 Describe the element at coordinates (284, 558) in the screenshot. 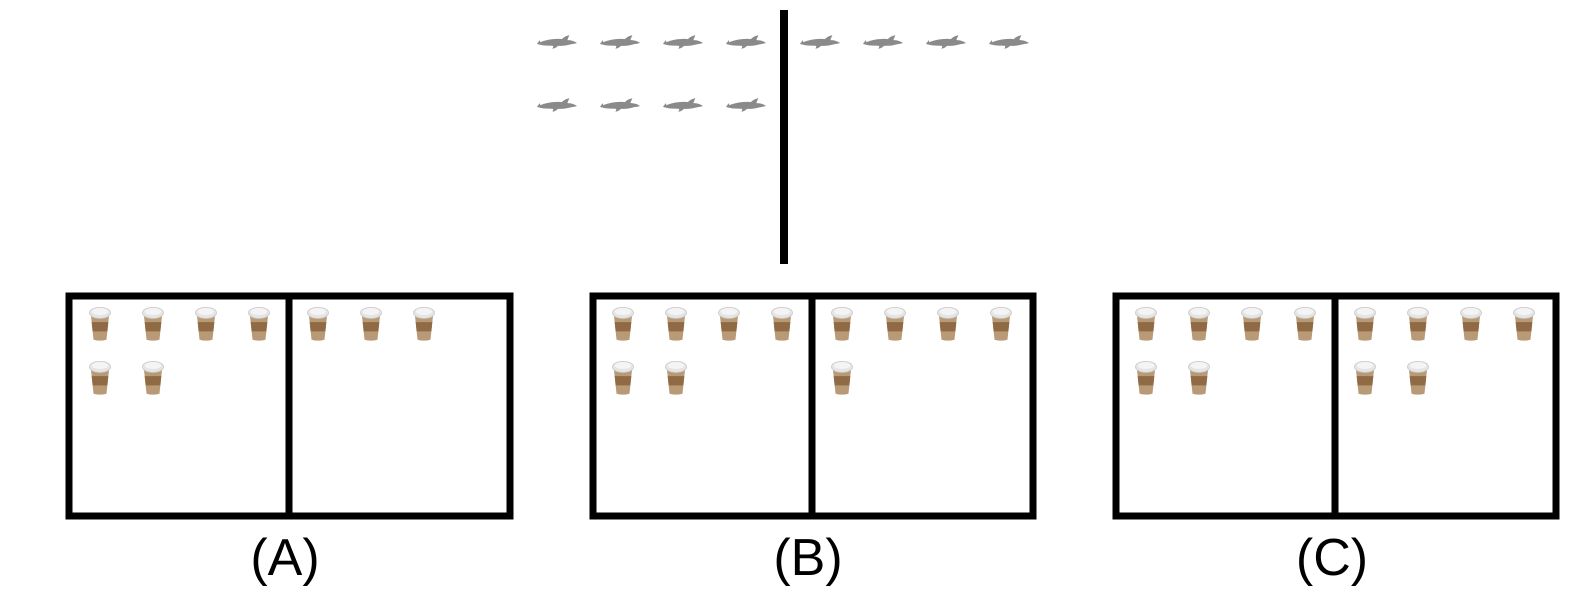

I see `option-a-label: (A)` at that location.